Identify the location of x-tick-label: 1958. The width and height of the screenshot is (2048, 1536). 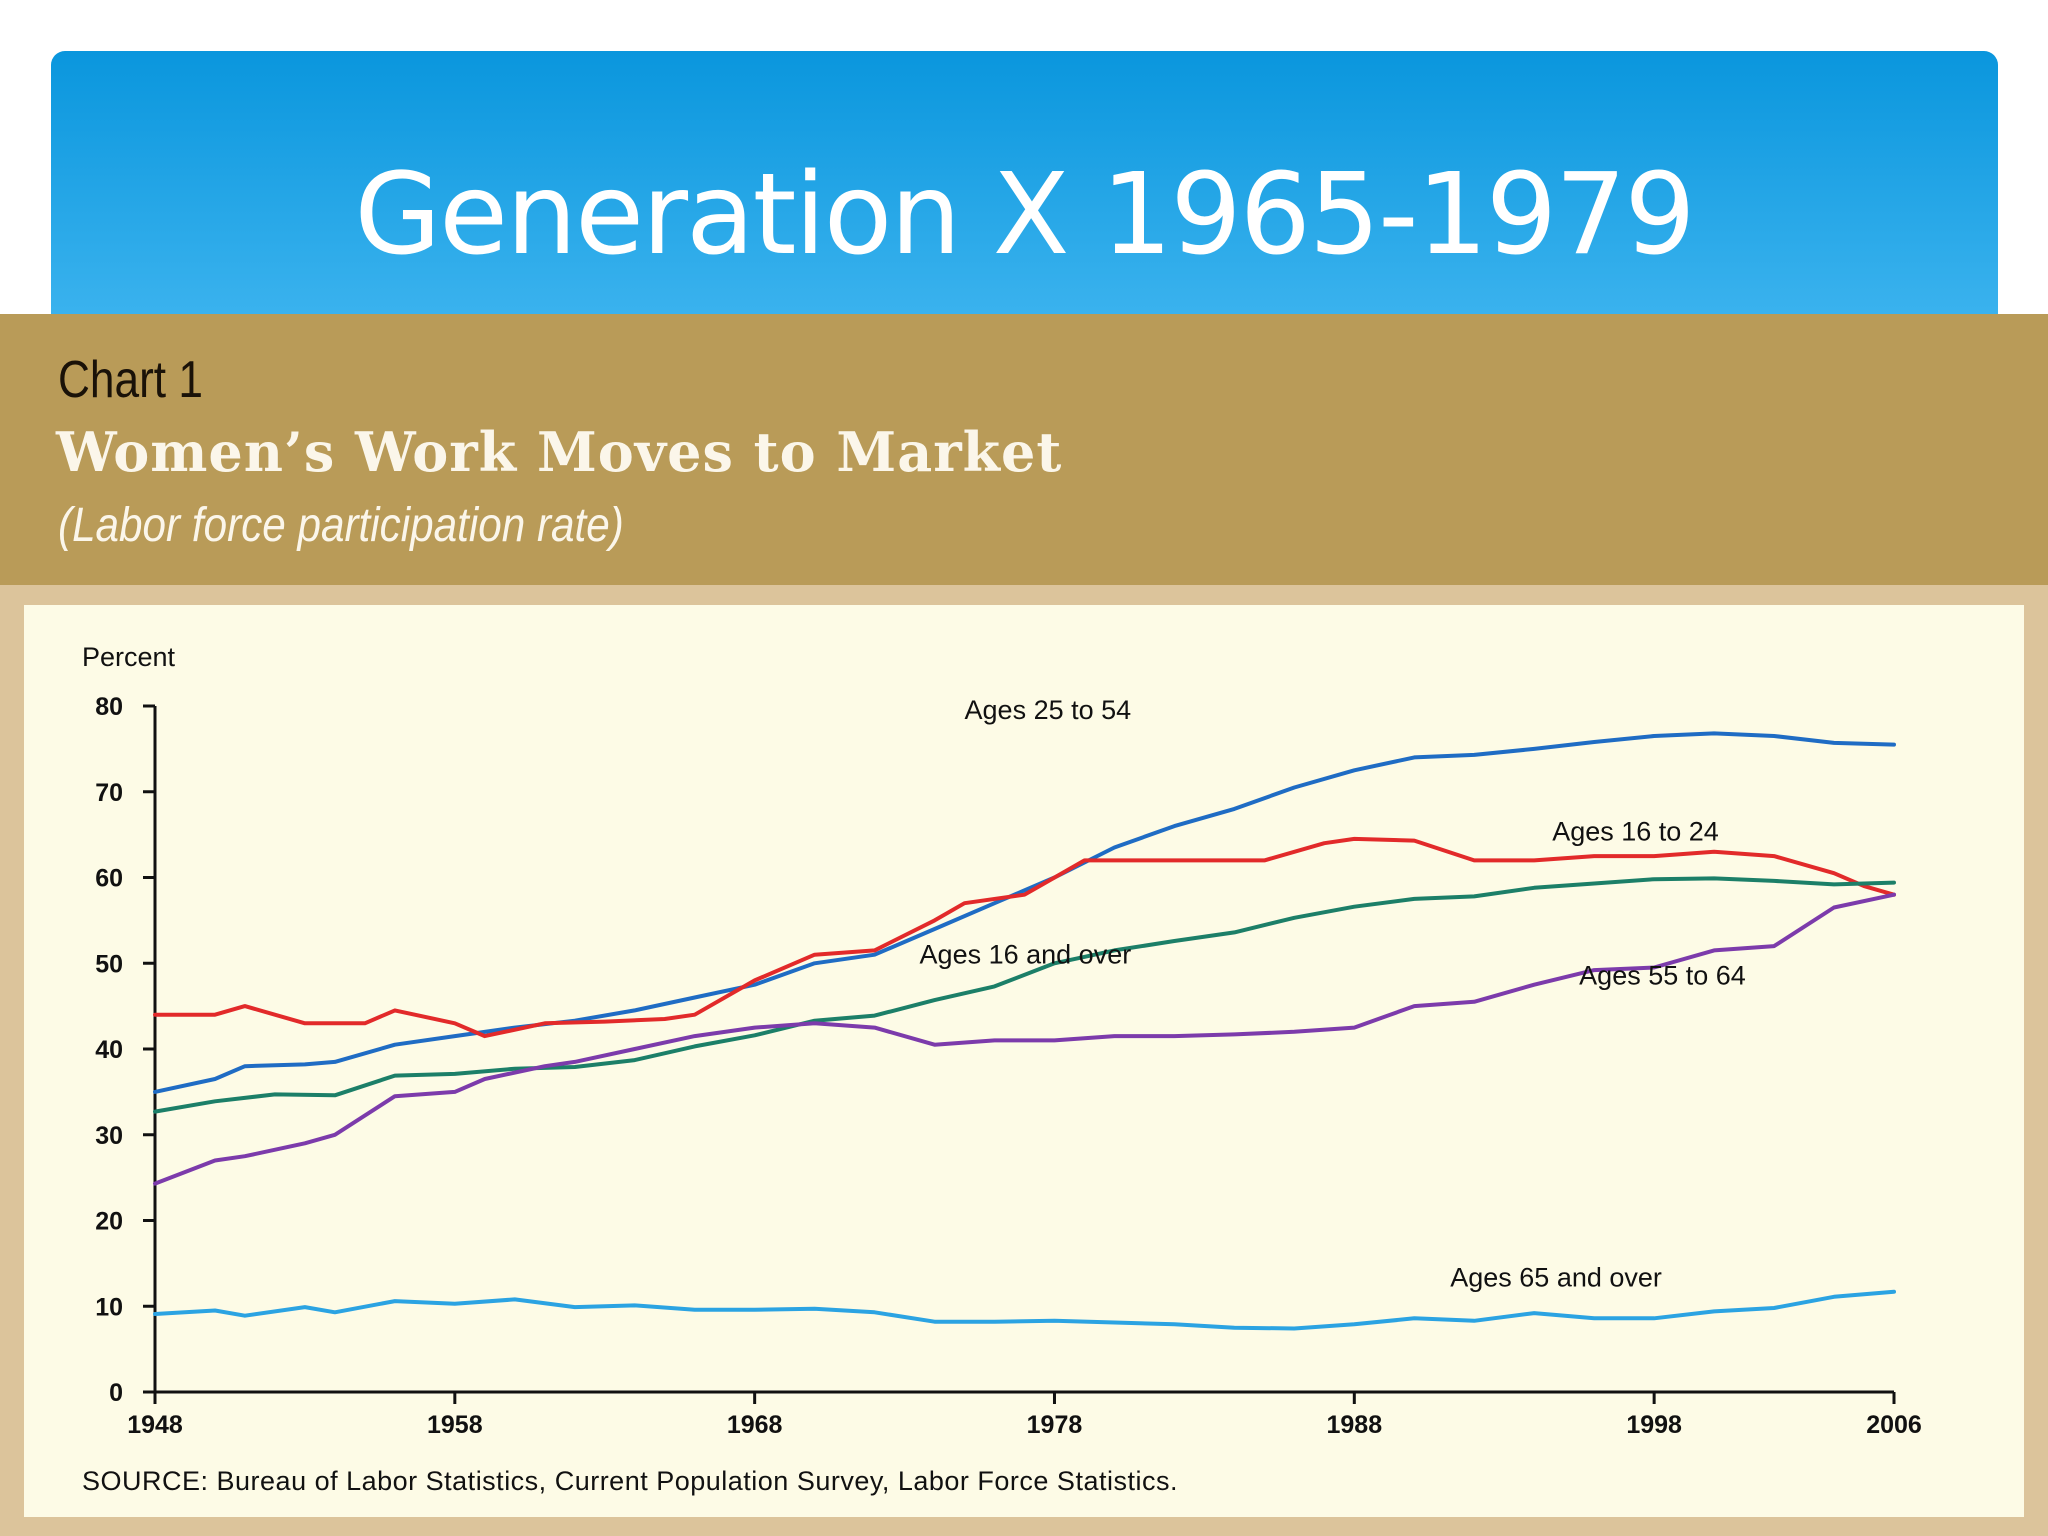
(455, 1425).